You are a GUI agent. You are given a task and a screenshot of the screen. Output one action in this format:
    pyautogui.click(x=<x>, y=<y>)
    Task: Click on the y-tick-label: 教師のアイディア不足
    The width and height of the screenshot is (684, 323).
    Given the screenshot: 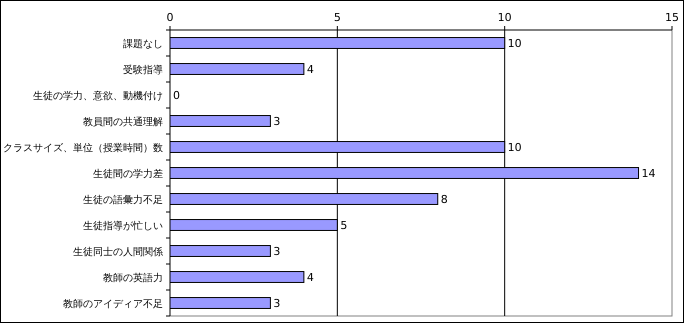 What is the action you would take?
    pyautogui.click(x=113, y=304)
    